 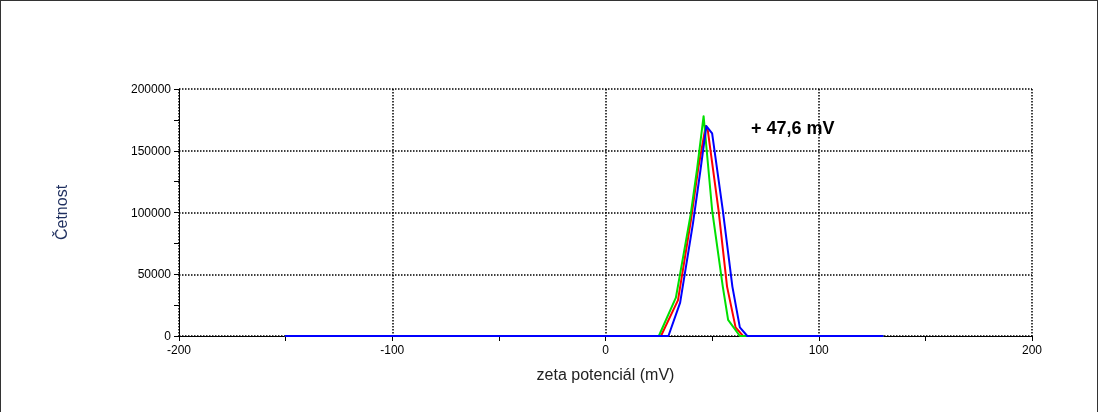 What do you see at coordinates (168, 336) in the screenshot?
I see `y-tick-label: 0` at bounding box center [168, 336].